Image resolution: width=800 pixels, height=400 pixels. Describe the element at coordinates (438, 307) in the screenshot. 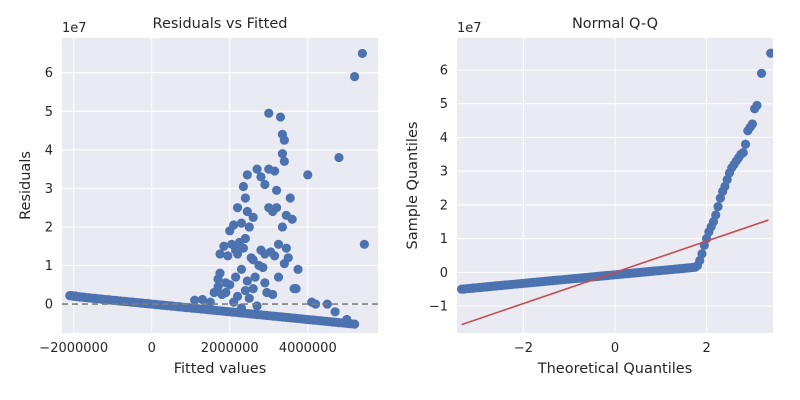

I see `y-tick-label: −1` at that location.